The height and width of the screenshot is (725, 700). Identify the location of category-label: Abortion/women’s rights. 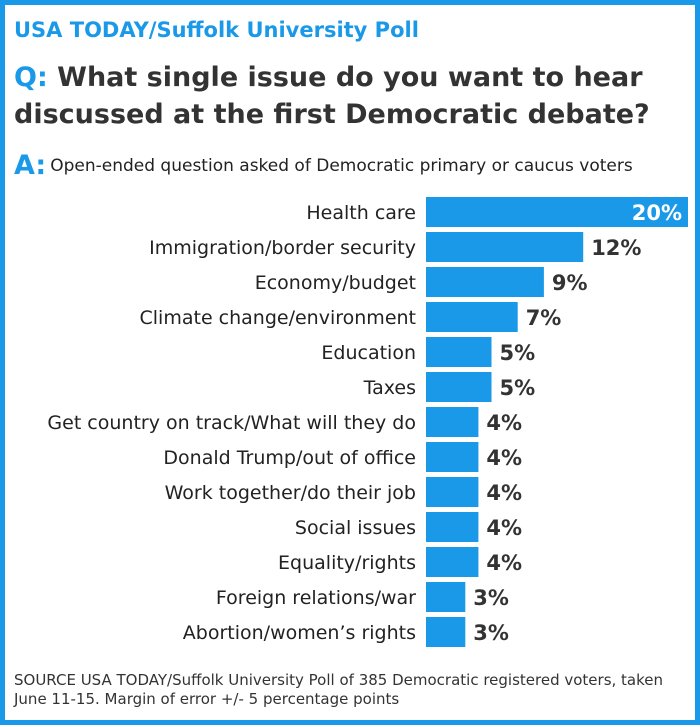
(299, 633).